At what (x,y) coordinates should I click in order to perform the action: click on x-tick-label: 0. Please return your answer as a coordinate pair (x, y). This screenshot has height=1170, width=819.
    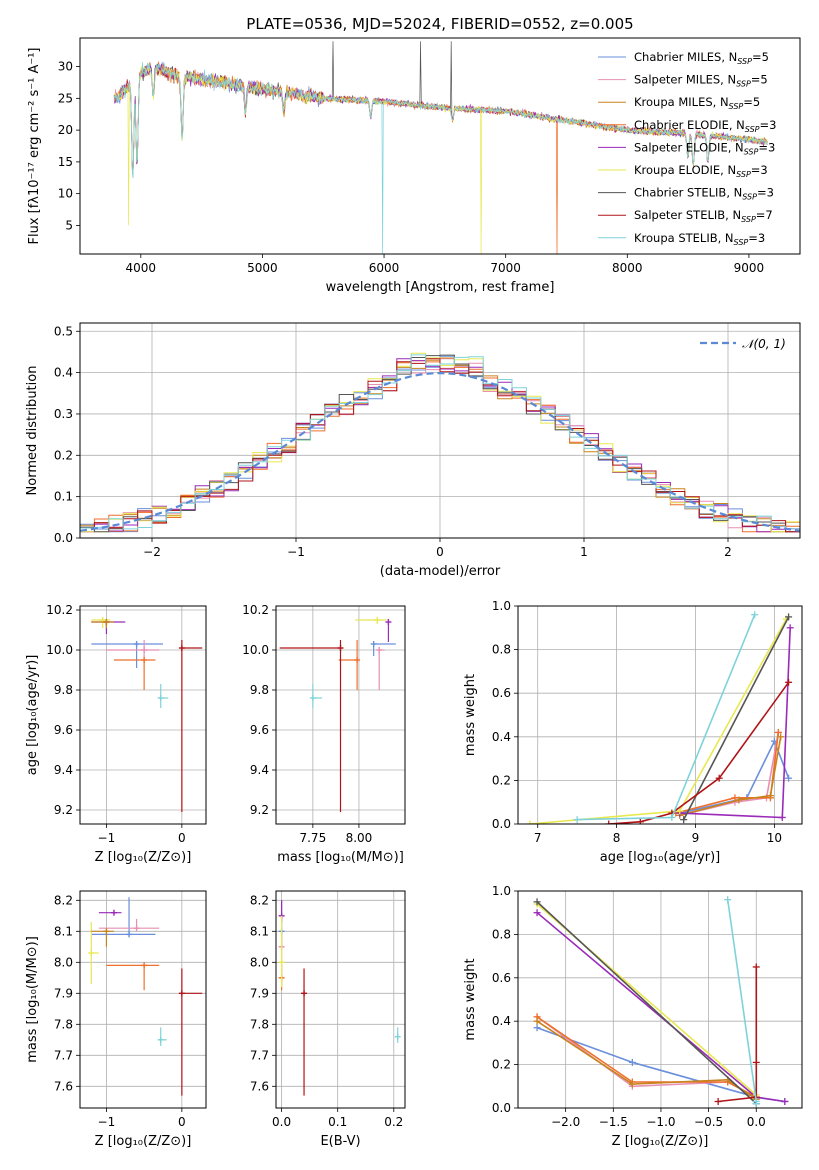
    Looking at the image, I should click on (182, 838).